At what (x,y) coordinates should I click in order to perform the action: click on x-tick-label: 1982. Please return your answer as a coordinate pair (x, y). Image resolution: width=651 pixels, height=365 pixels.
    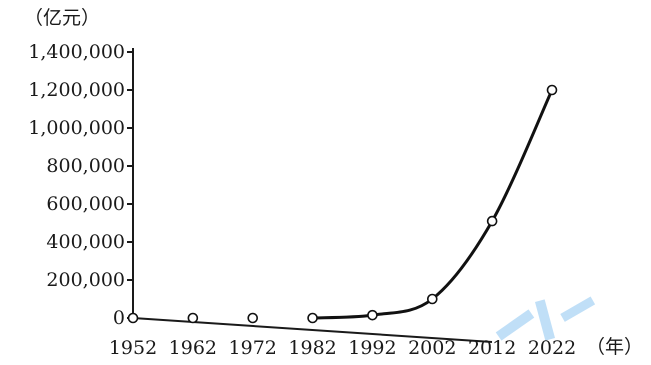
    Looking at the image, I should click on (312, 348).